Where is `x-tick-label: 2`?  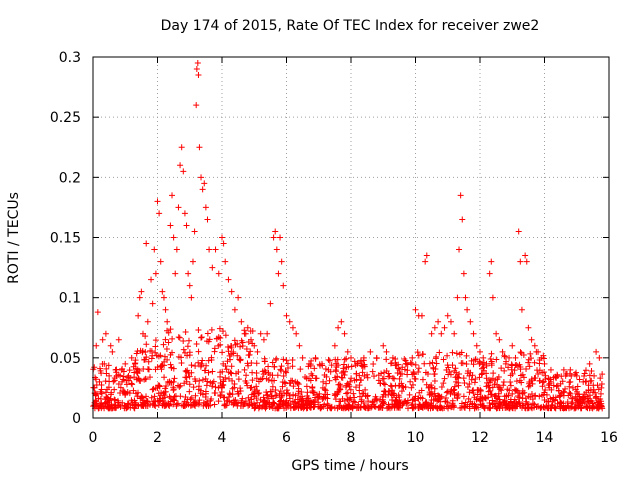 x-tick-label: 2 is located at coordinates (157, 438).